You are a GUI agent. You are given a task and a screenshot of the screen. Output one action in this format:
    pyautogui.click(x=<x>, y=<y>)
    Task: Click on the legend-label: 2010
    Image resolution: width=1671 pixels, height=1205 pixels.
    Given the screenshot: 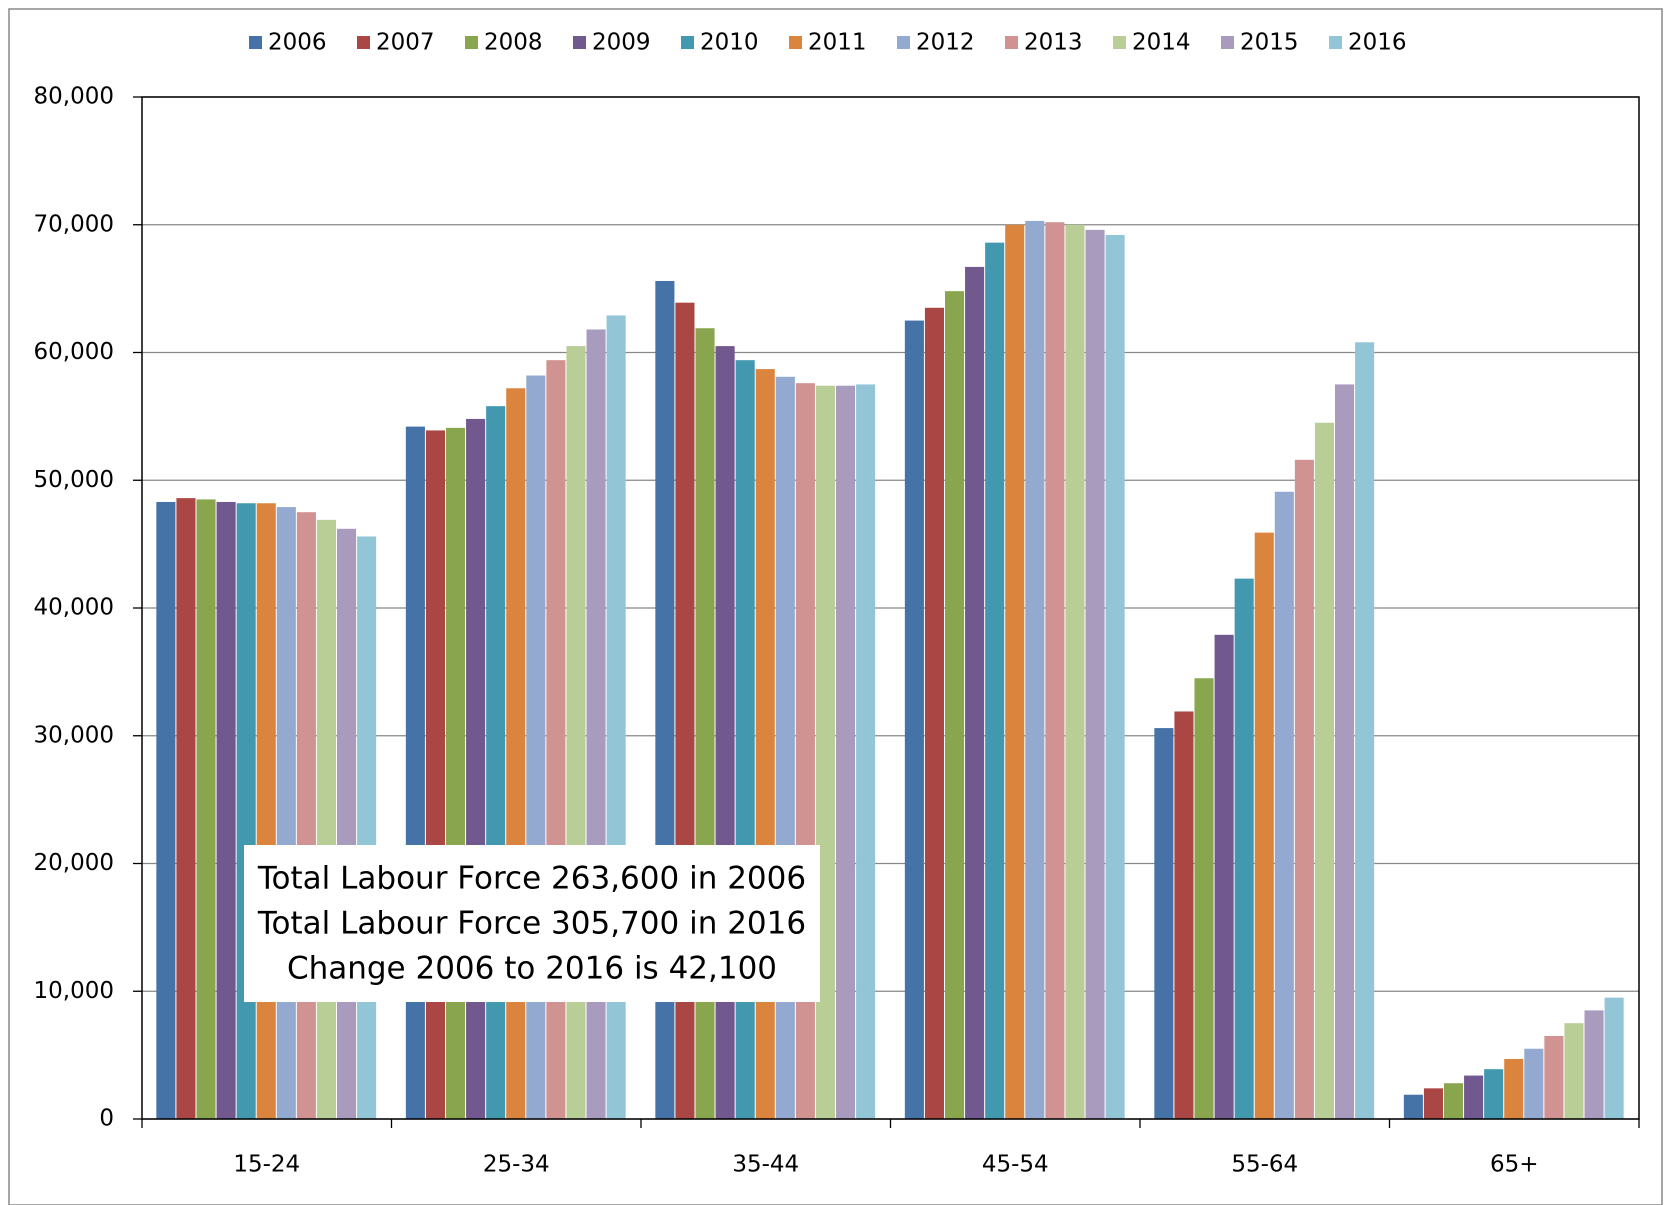 What is the action you would take?
    pyautogui.click(x=729, y=43)
    